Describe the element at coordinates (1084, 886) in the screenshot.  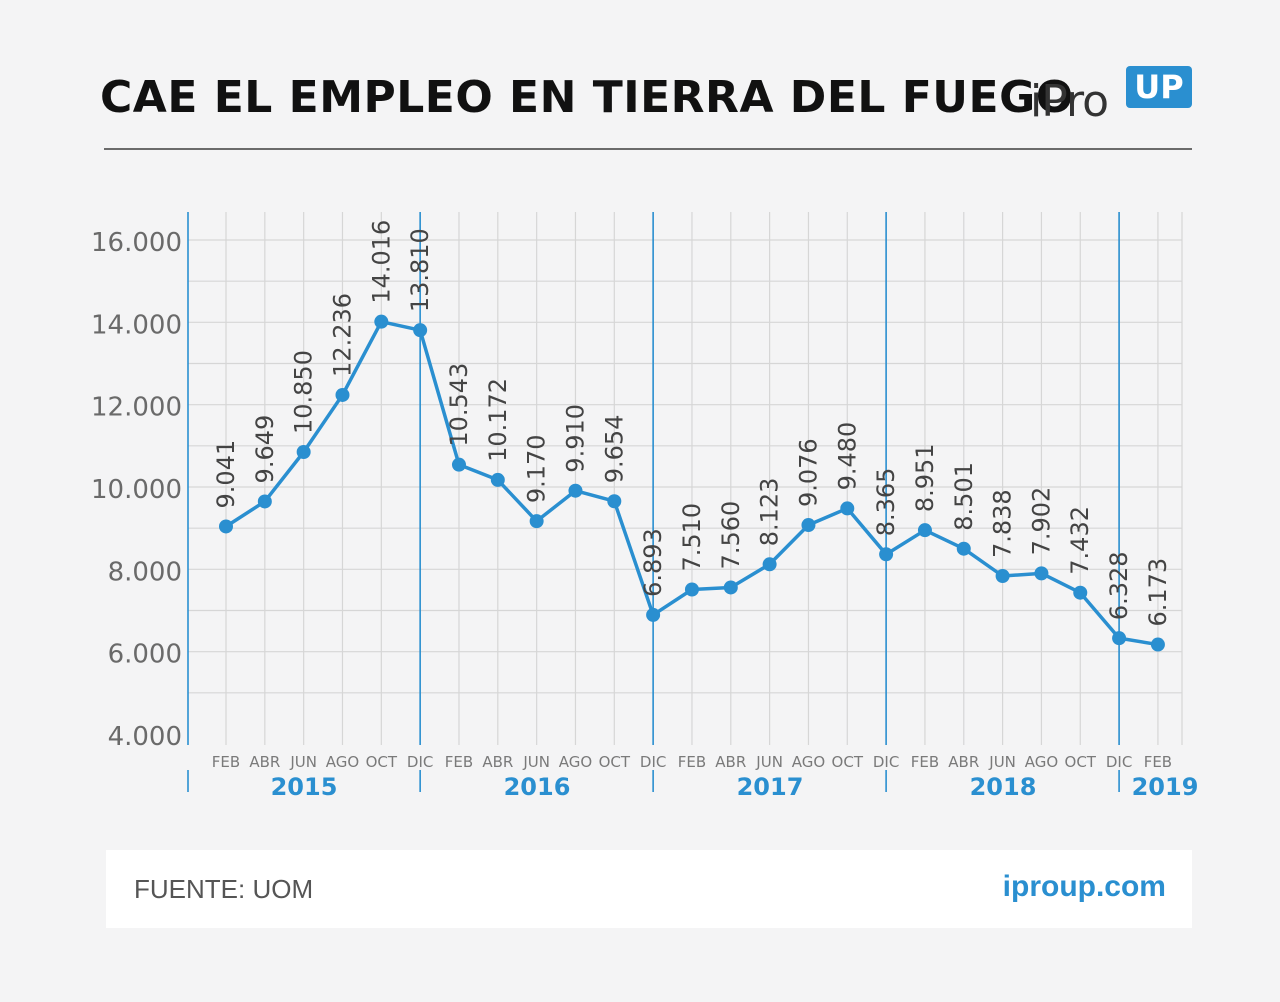
I see `site-link: iproup.com` at that location.